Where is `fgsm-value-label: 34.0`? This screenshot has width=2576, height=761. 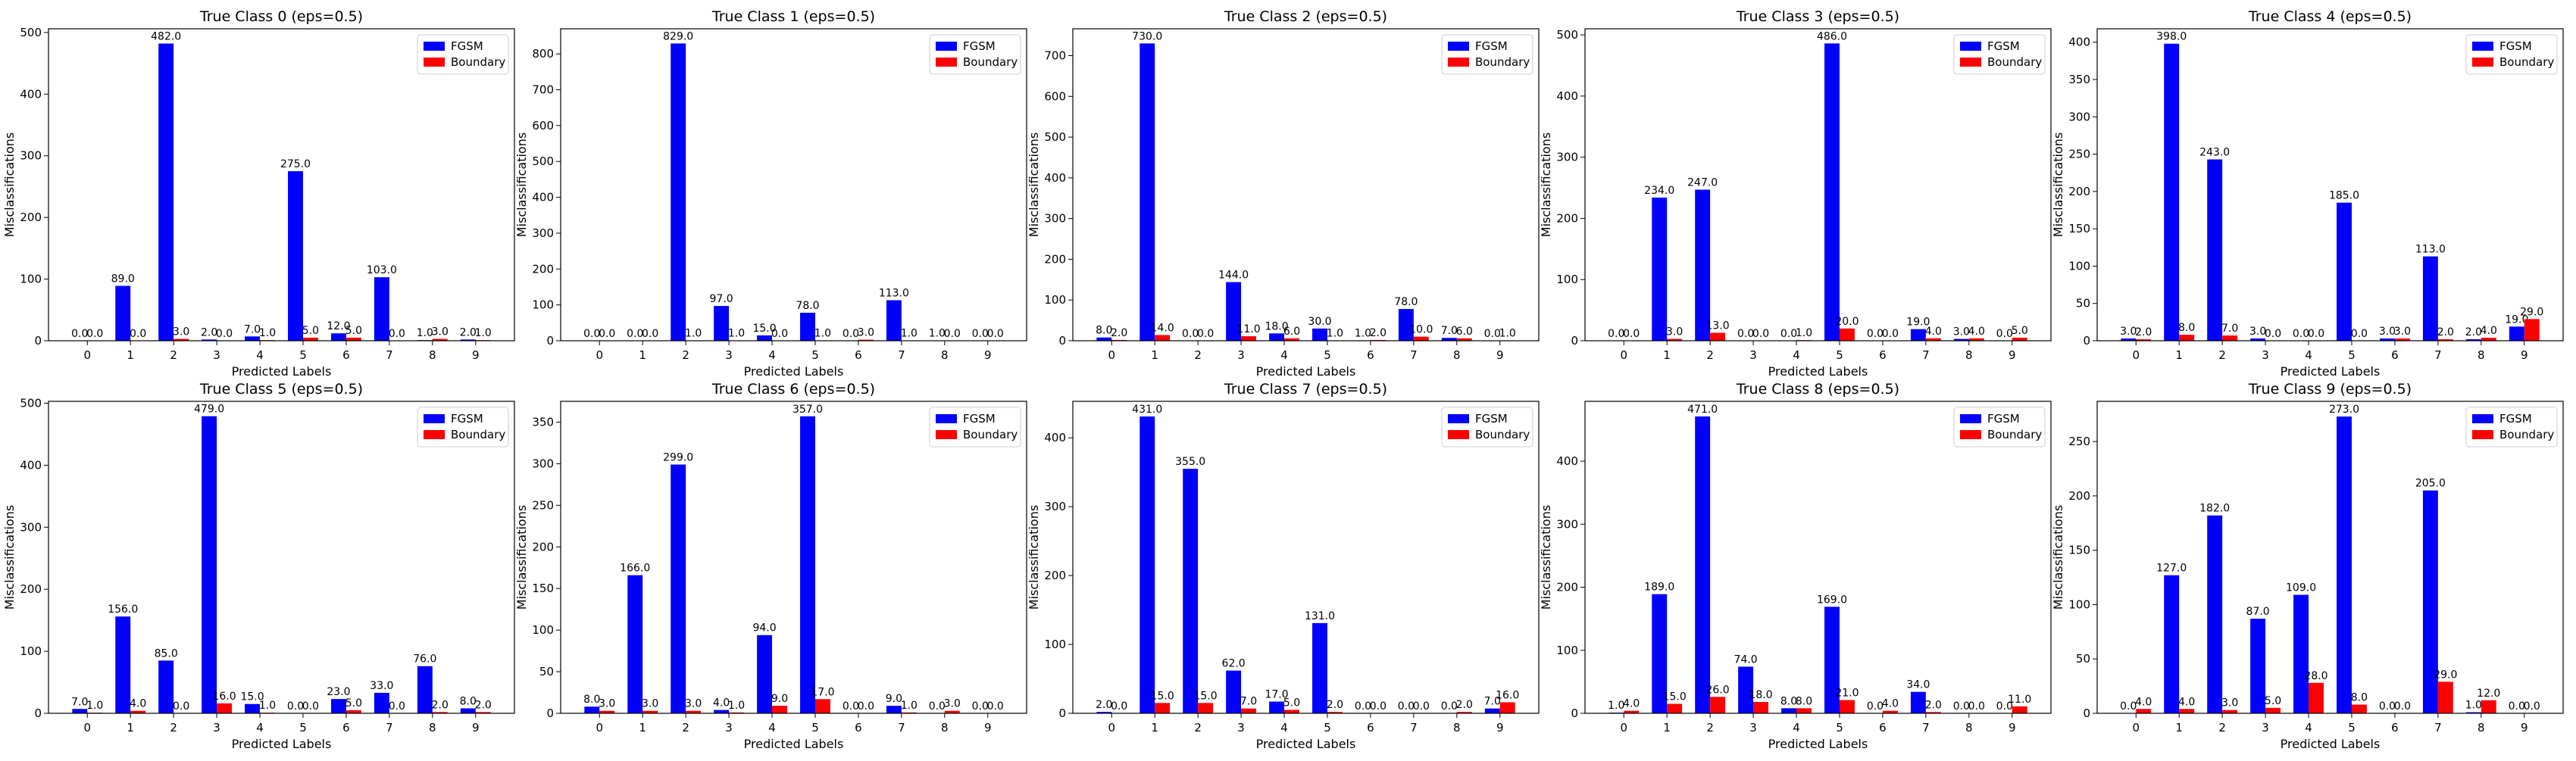 fgsm-value-label: 34.0 is located at coordinates (1918, 685).